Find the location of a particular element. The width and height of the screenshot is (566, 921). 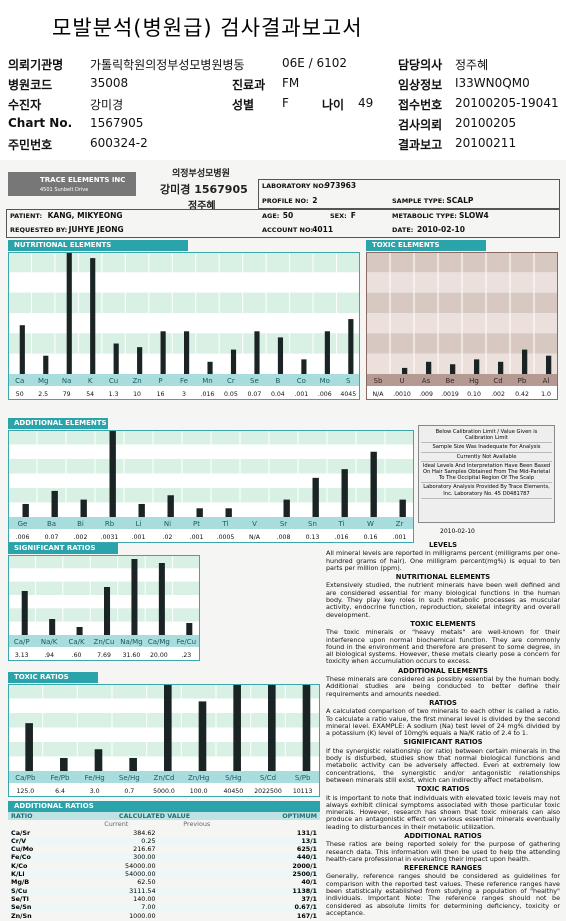

note-heading: TOXIC ELEMENTS is located at coordinates (443, 623).